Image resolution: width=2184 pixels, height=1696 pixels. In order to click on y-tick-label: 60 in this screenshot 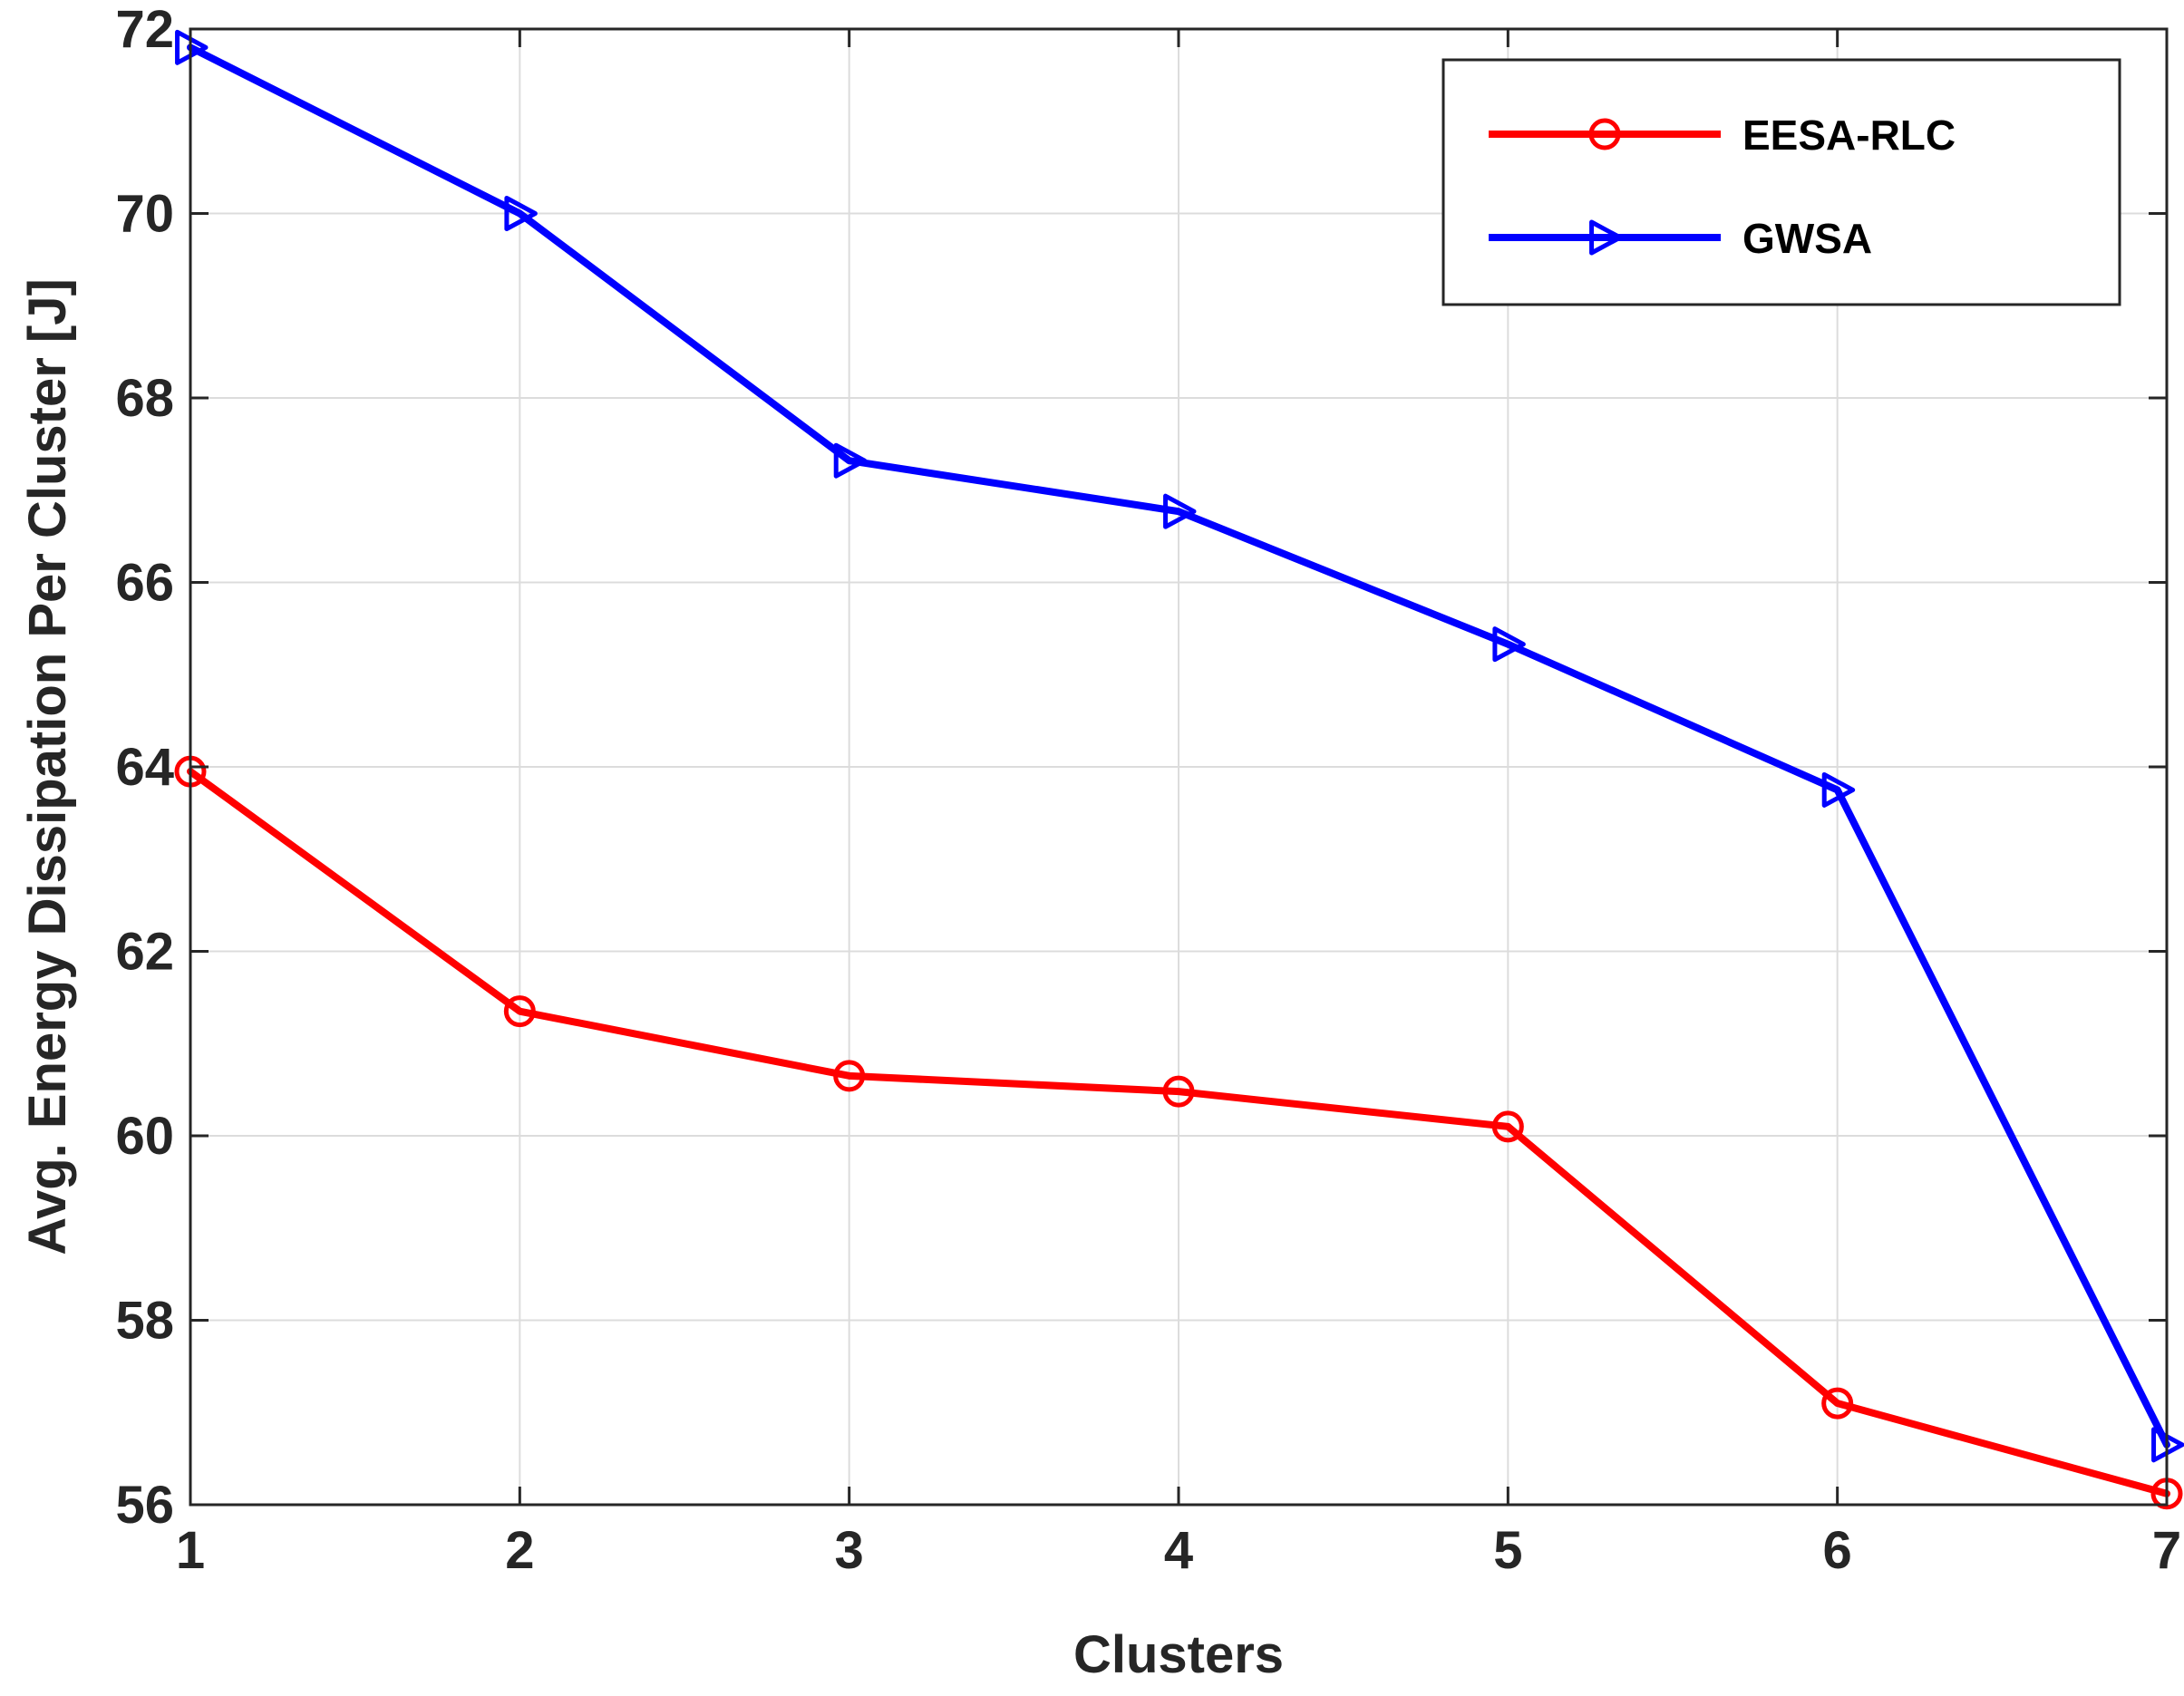, I will do `click(144, 1136)`.